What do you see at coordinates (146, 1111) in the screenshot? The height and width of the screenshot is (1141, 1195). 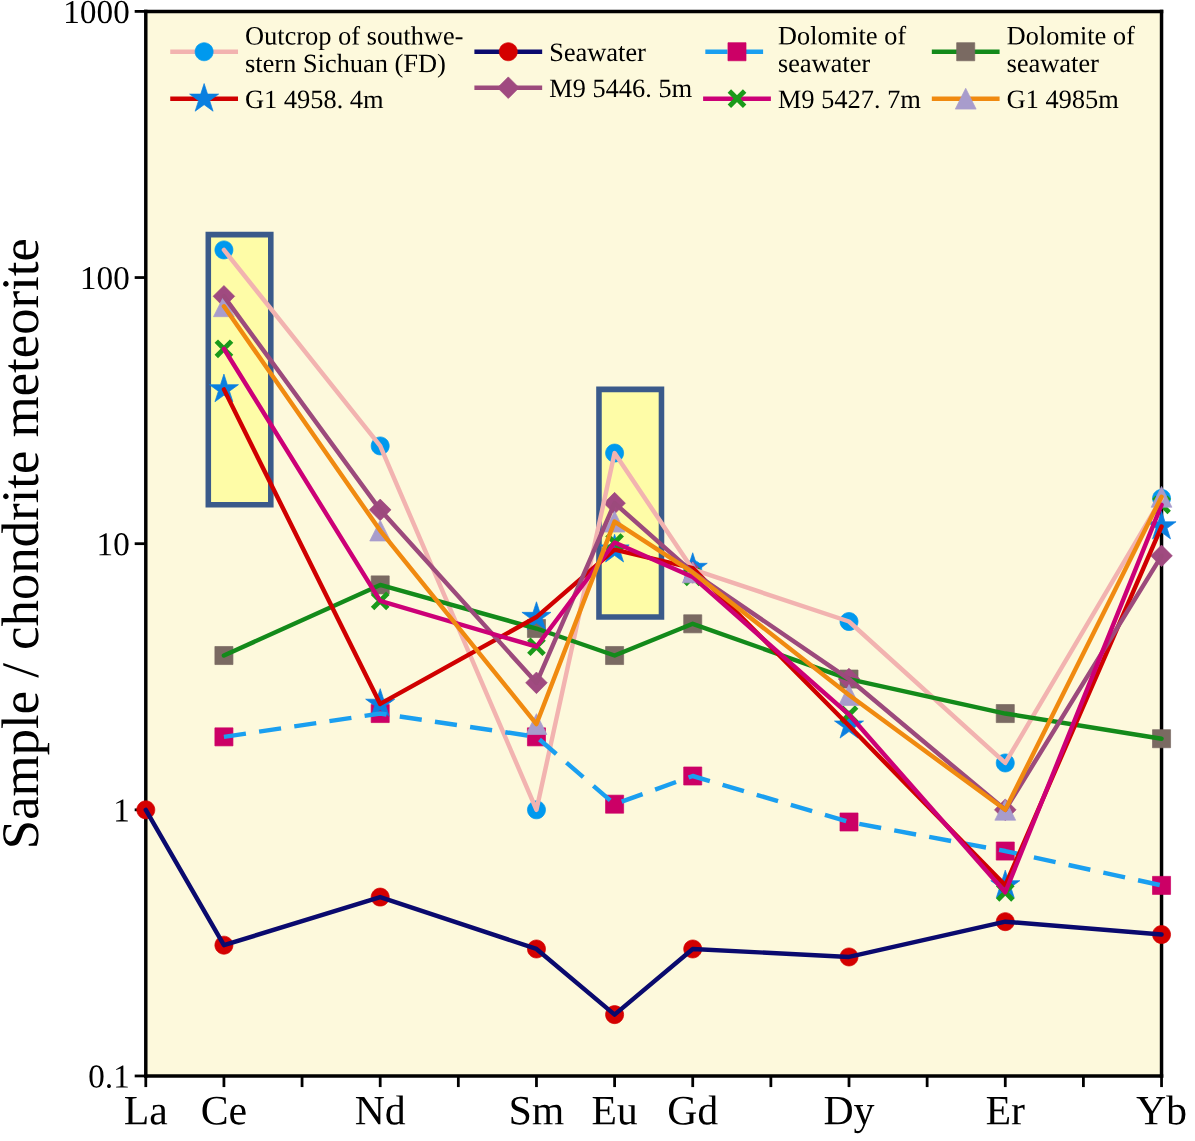 I see `x-tick-label: La` at bounding box center [146, 1111].